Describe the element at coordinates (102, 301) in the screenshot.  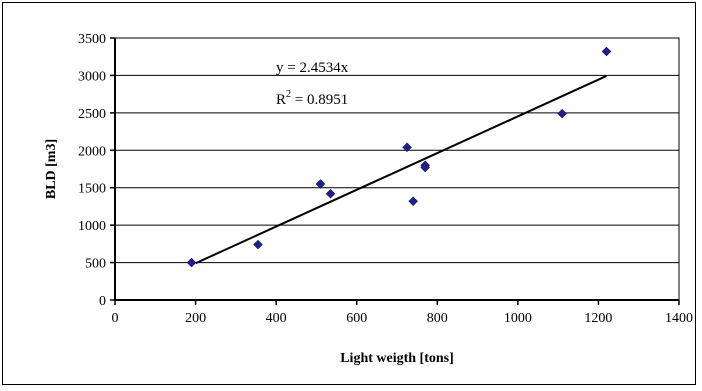
I see `y-tick-label-0: 0` at that location.